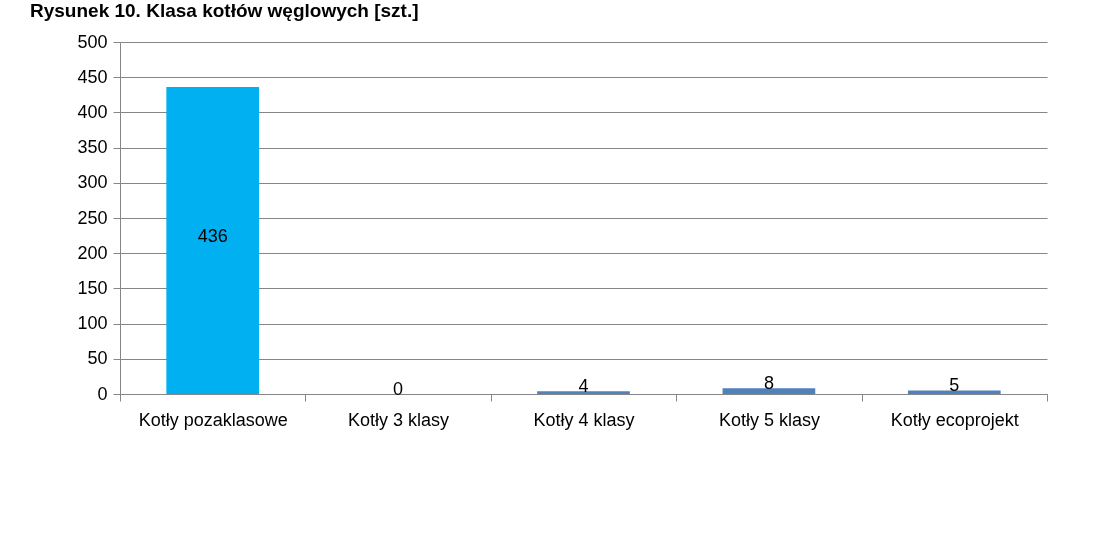 The image size is (1119, 548). What do you see at coordinates (102, 393) in the screenshot?
I see `y-tick-label: 0` at bounding box center [102, 393].